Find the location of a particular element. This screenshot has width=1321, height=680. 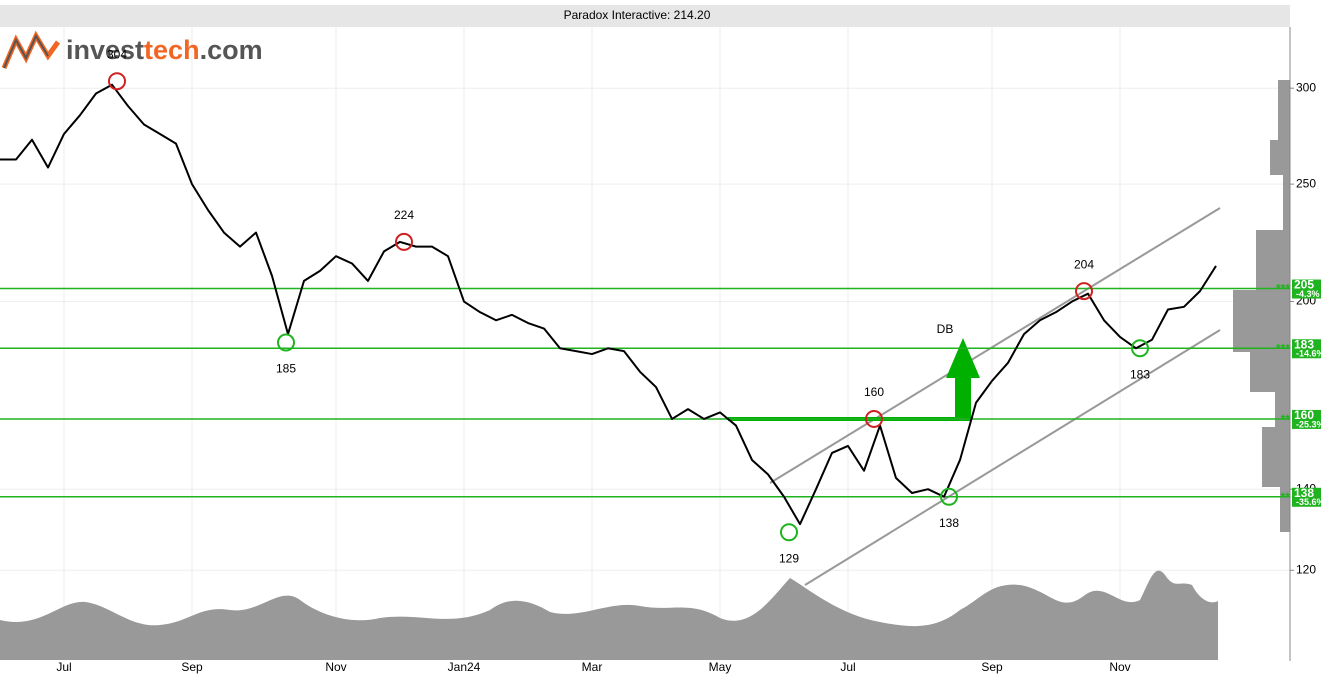

level-change: -14.6% is located at coordinates (1308, 354).